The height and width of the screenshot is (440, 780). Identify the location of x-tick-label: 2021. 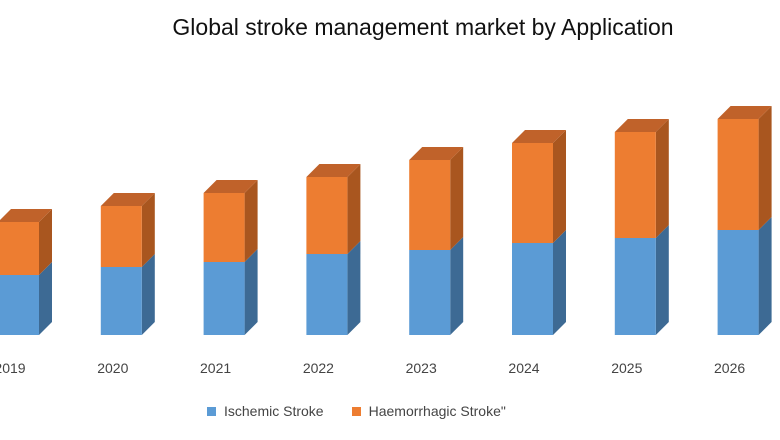
(215, 368).